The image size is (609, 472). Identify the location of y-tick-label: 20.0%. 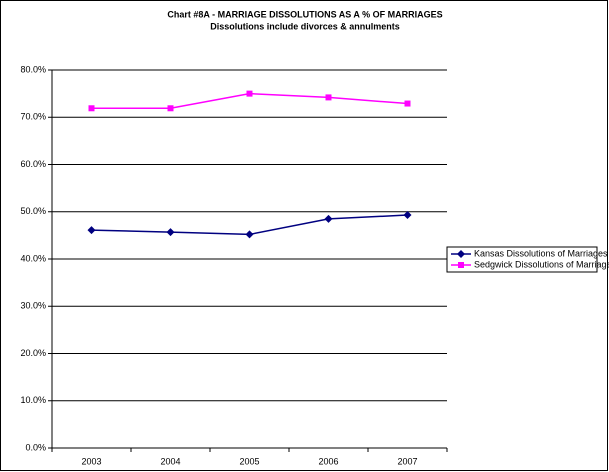
(33, 353).